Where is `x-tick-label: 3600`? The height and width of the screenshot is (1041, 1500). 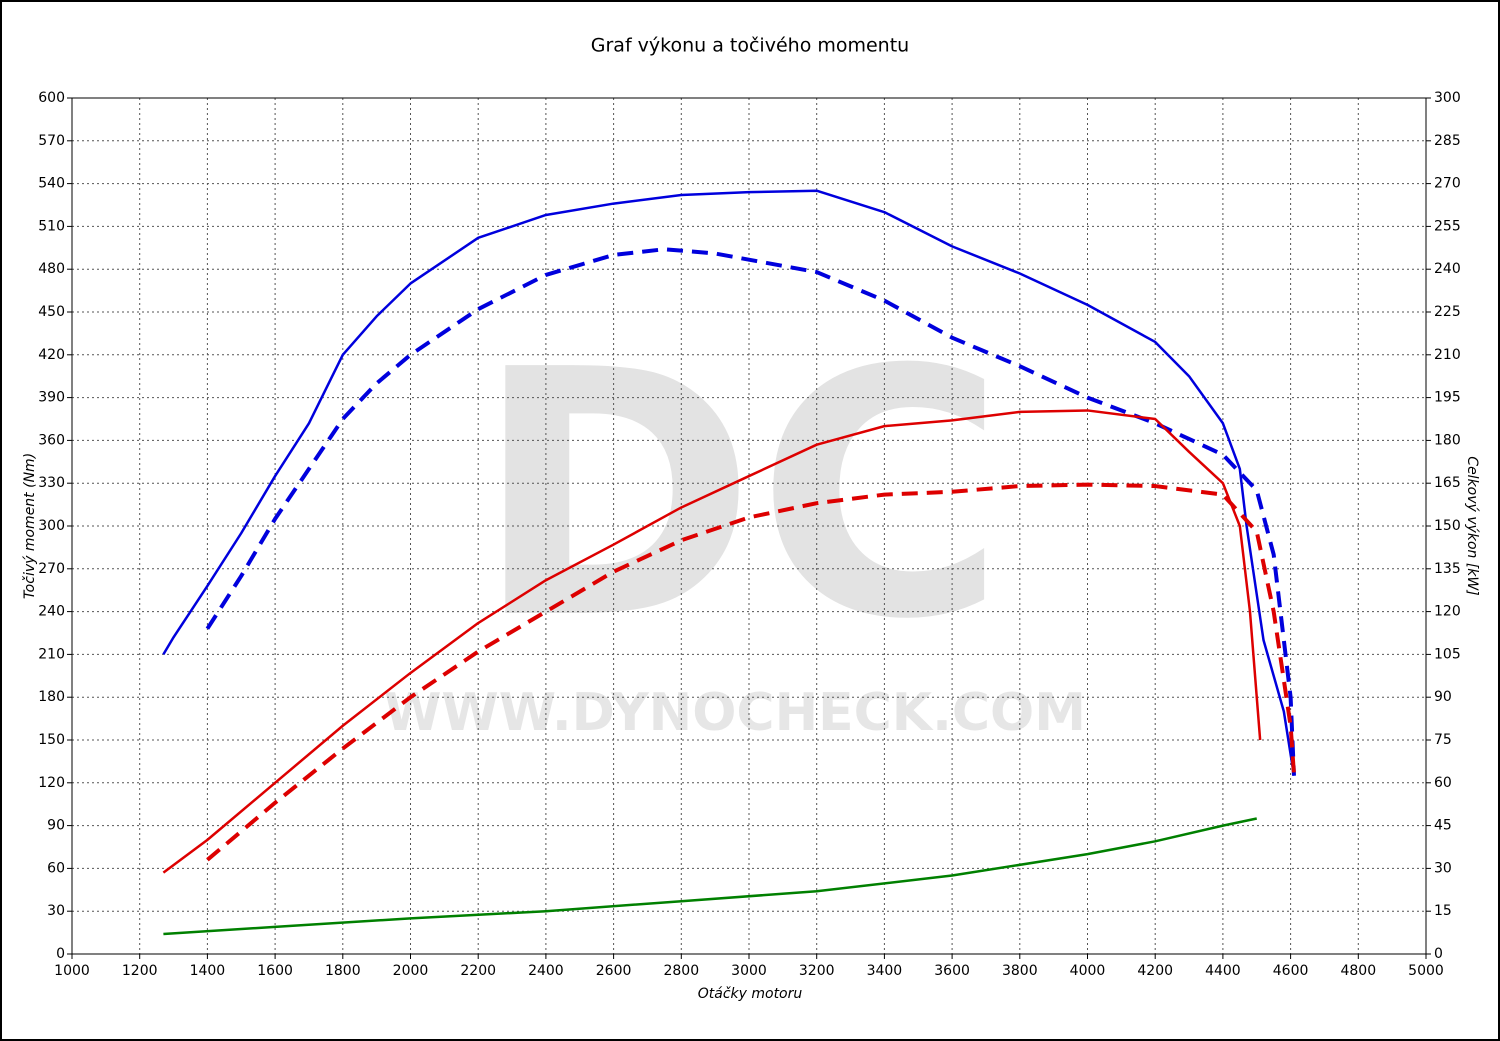
x-tick-label: 3600 is located at coordinates (952, 971).